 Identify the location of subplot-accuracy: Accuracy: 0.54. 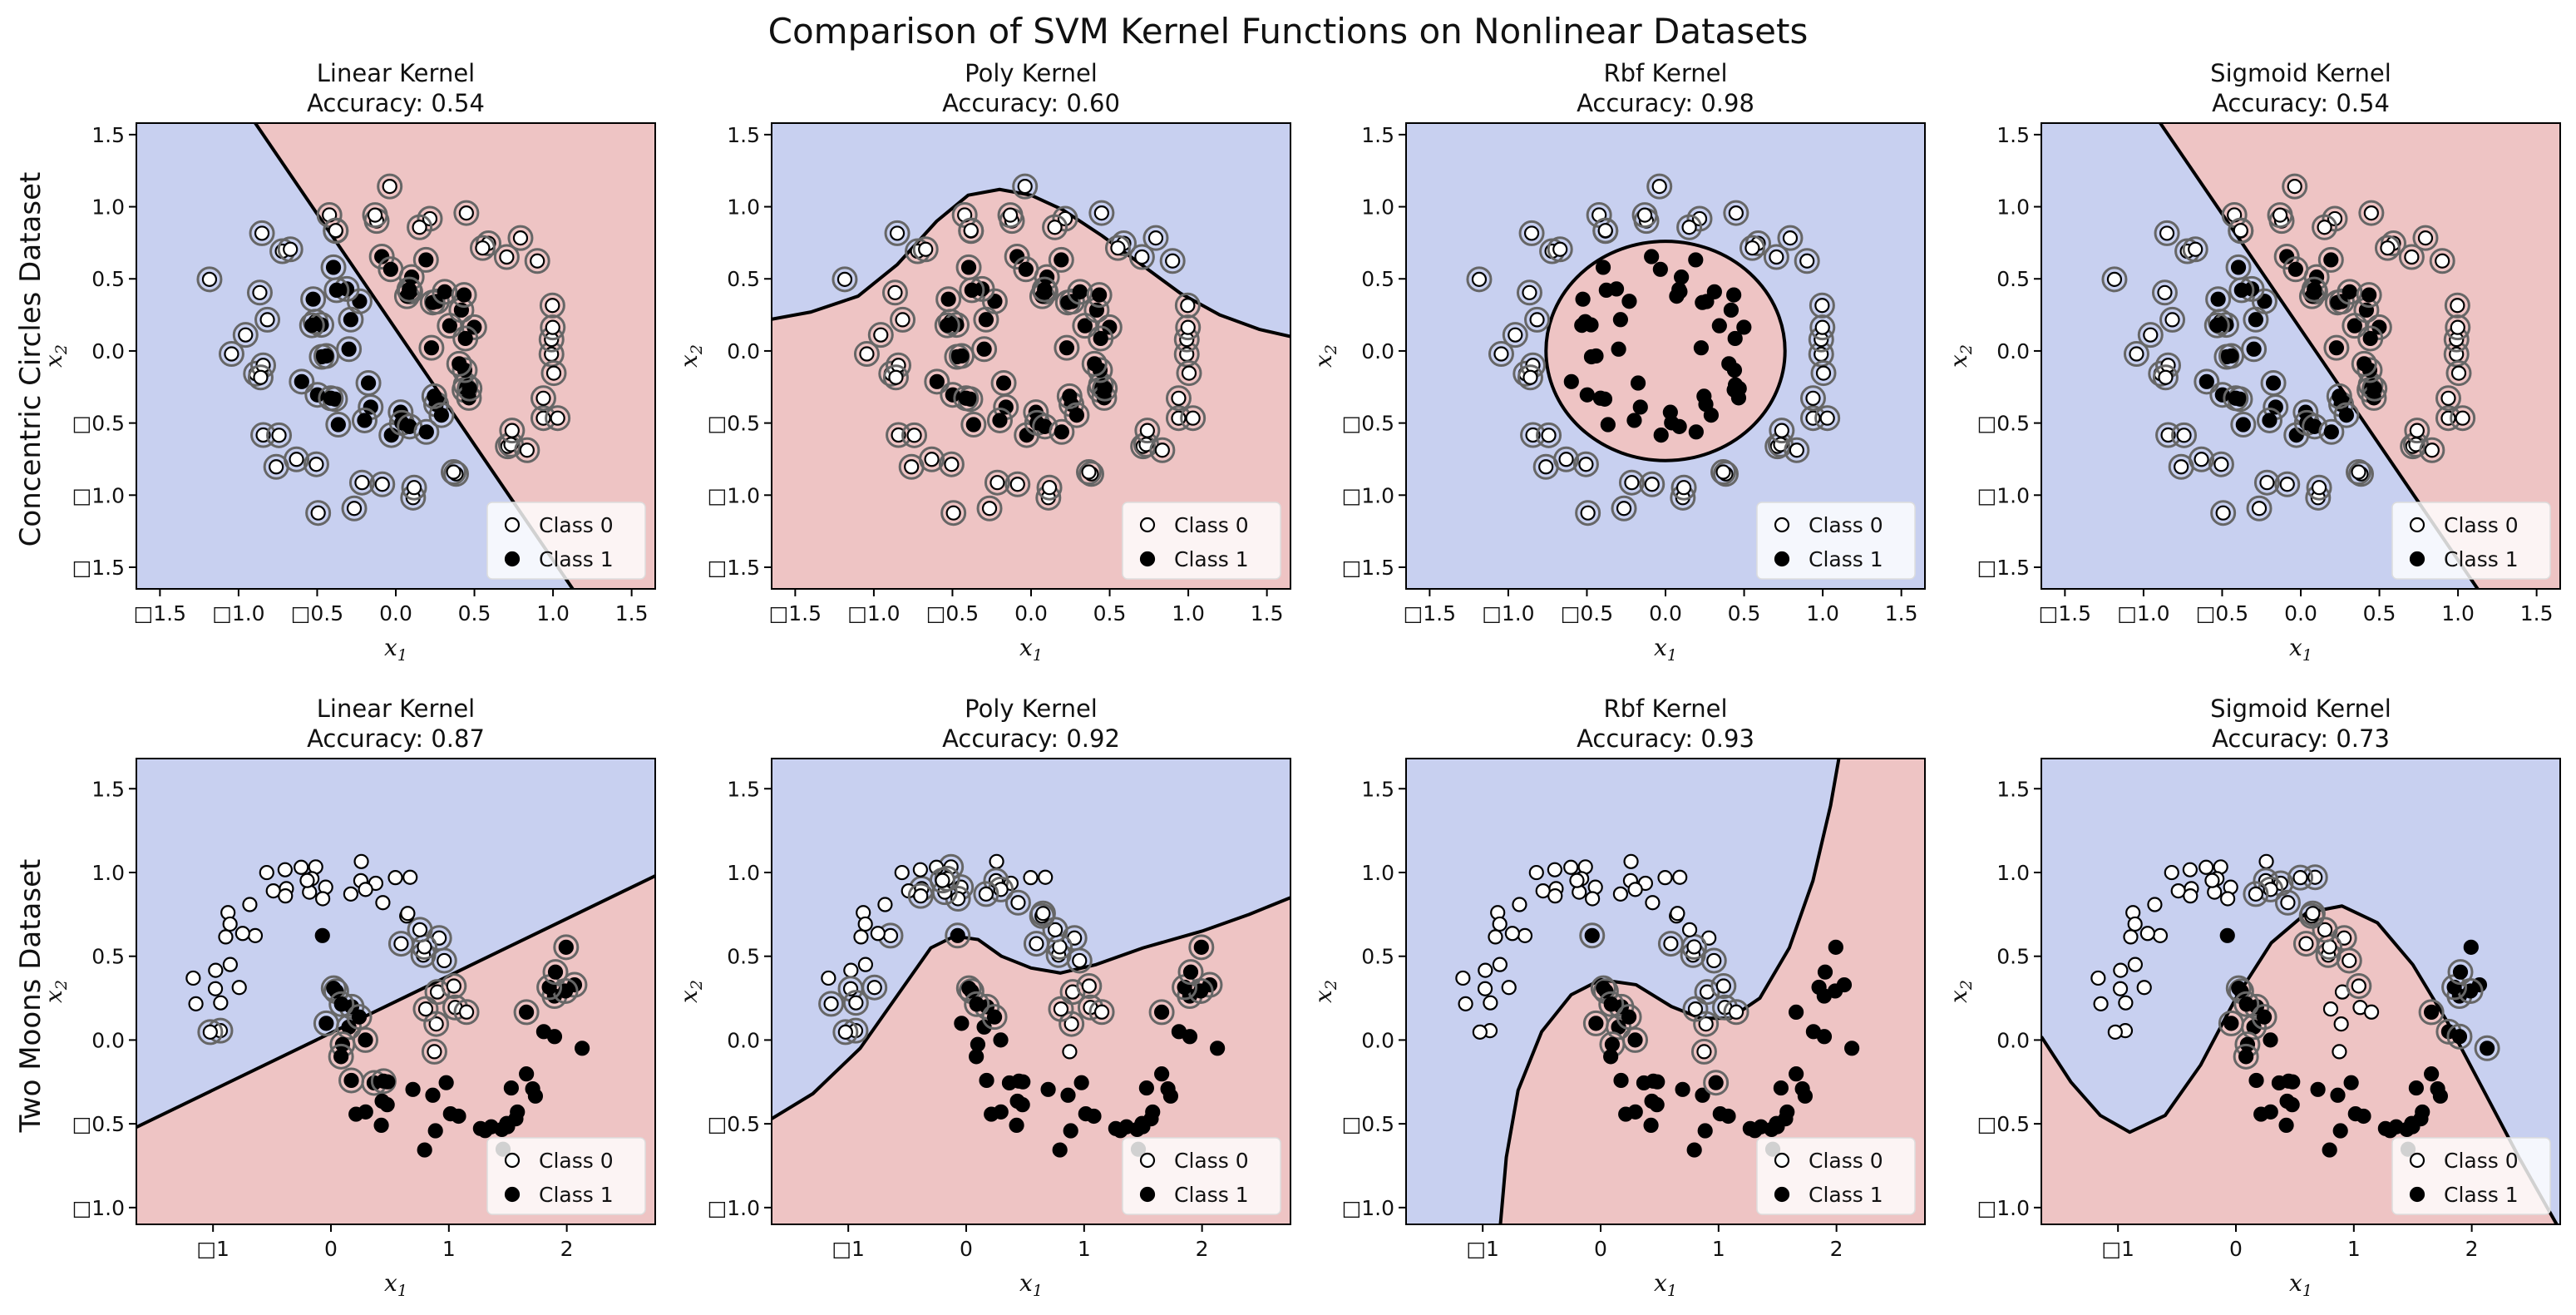
(2301, 103).